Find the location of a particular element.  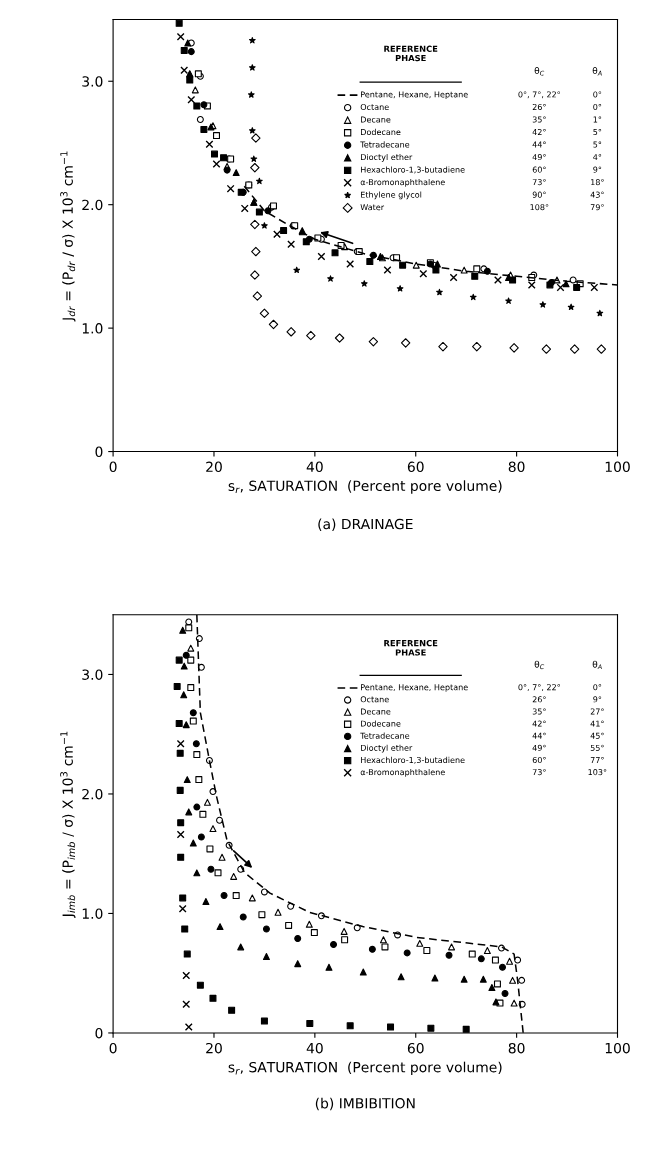

annotation: 18° is located at coordinates (597, 182).